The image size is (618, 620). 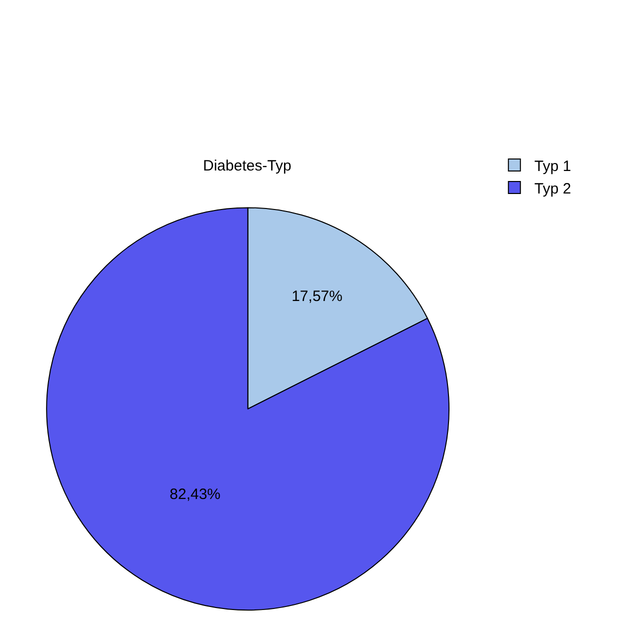 I want to click on legend-label: Typ 1, so click(x=553, y=166).